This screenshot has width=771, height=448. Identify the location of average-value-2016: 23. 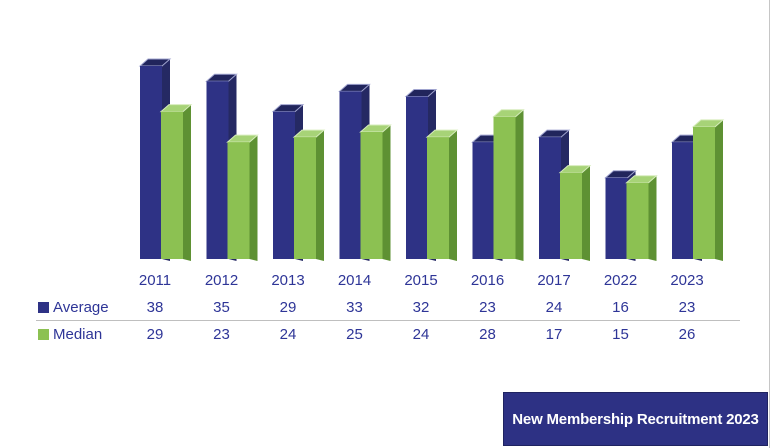
(487, 307).